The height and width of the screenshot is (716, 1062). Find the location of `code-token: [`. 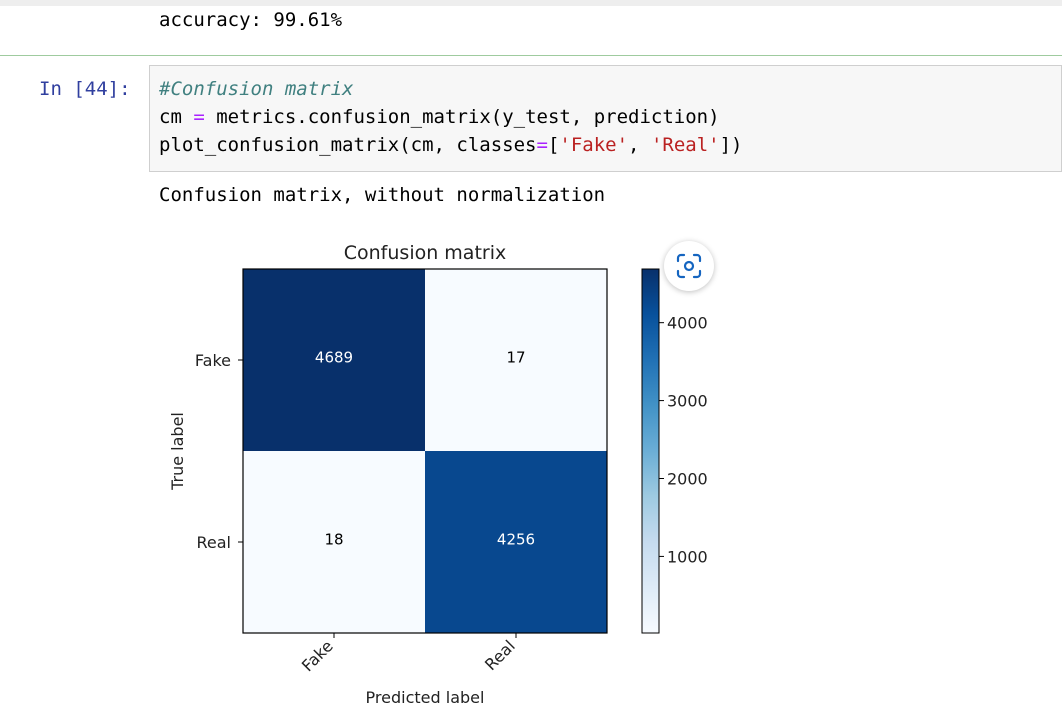

code-token: [ is located at coordinates (553, 145).